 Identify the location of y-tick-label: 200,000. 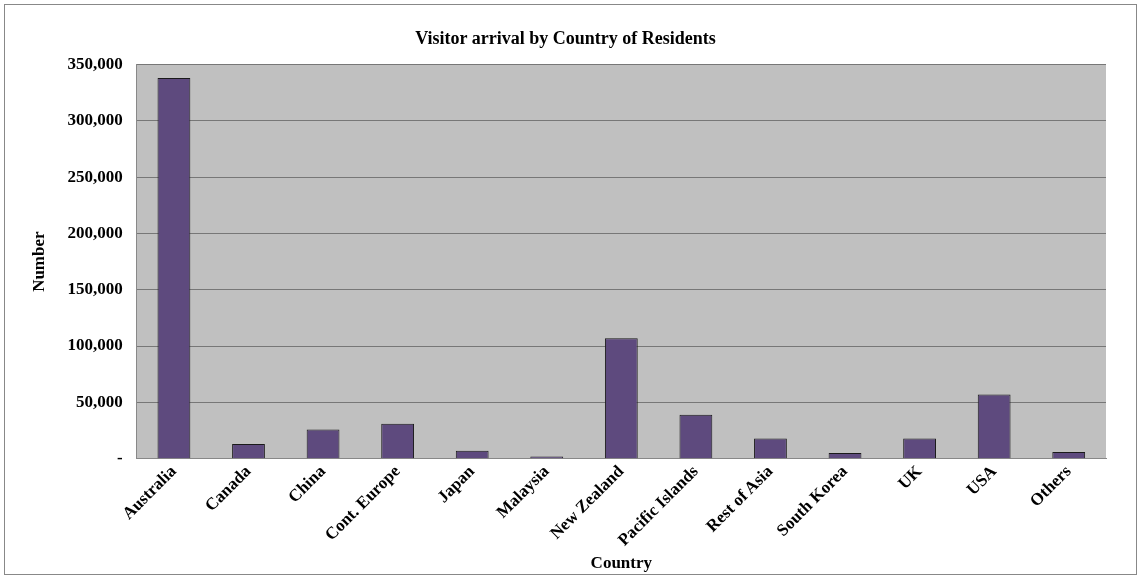
(95, 232).